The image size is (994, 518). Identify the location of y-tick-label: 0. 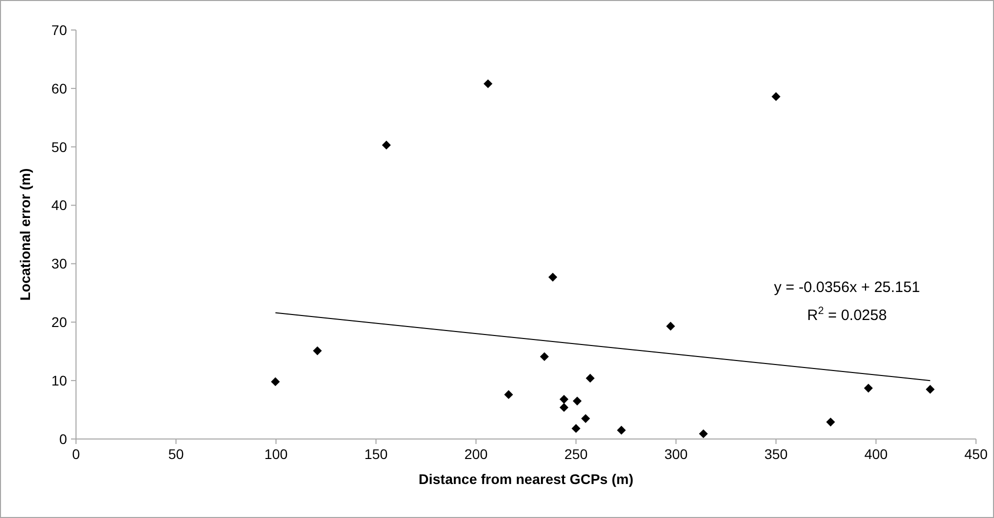
(63, 438).